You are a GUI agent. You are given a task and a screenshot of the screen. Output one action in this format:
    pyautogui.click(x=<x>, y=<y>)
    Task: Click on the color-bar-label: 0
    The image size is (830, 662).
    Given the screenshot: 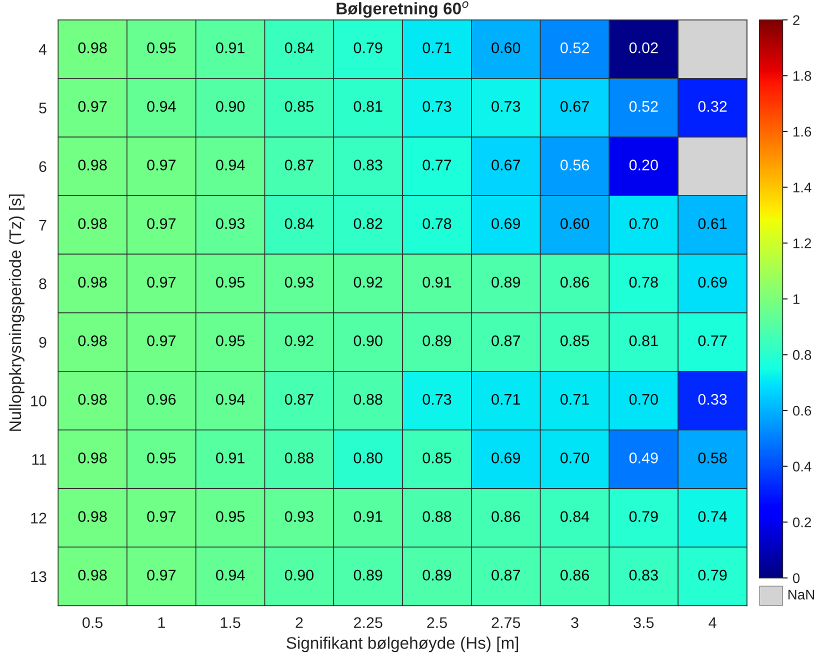 What is the action you would take?
    pyautogui.click(x=796, y=578)
    